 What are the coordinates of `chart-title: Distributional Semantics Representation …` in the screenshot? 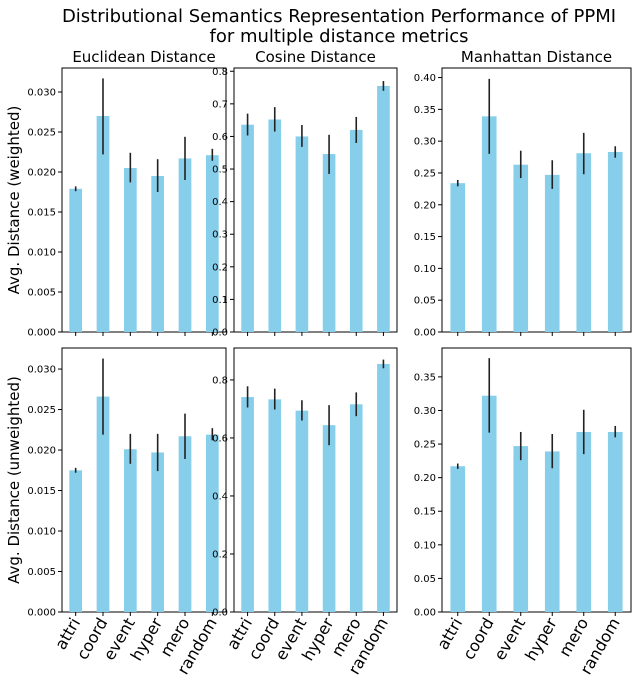 It's located at (339, 16).